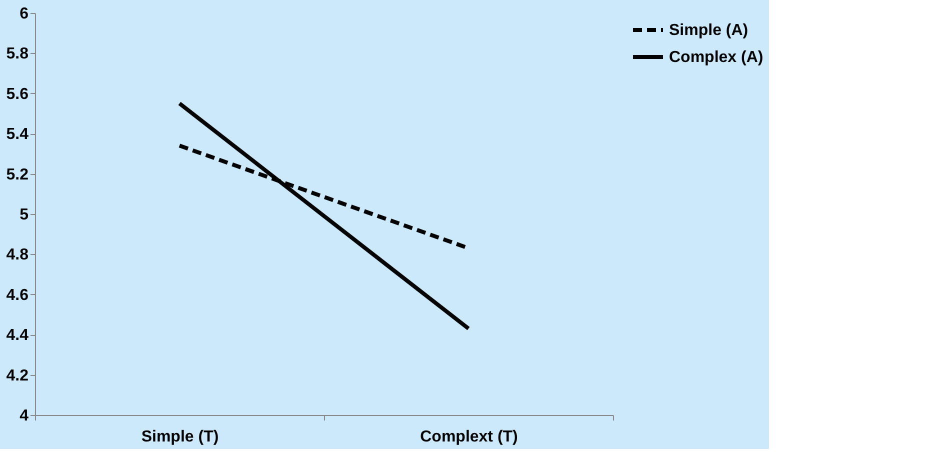  I want to click on legend-label: Complex (A), so click(716, 57).